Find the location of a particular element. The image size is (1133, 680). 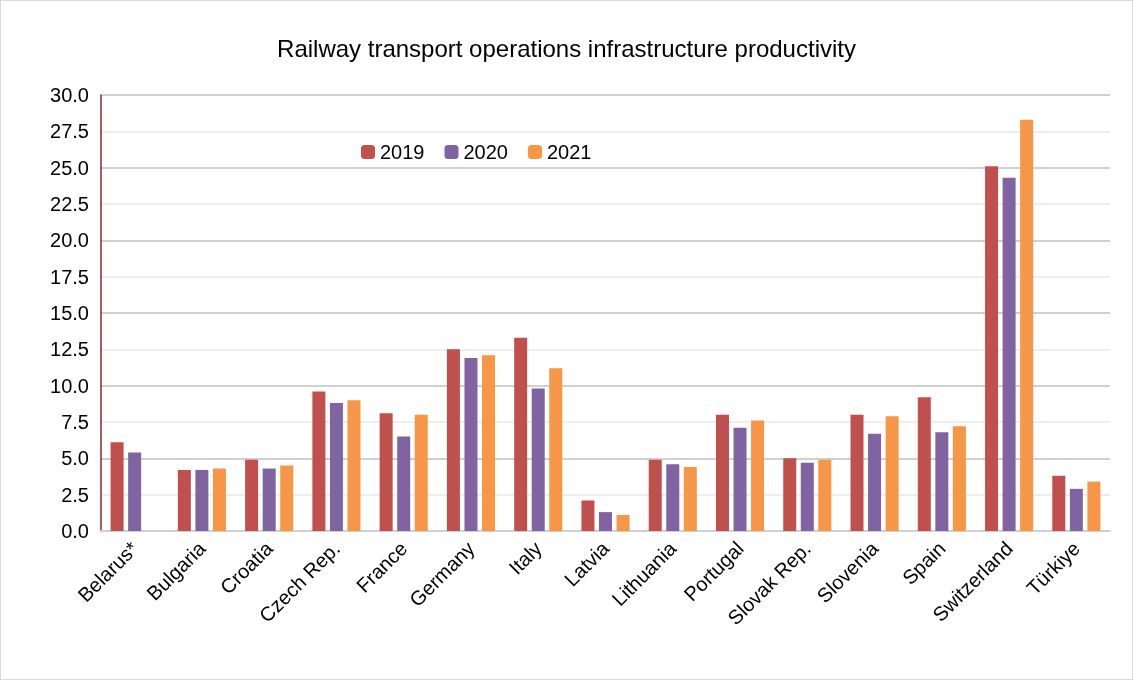

y-tick-label: 30.0 is located at coordinates (69, 95).